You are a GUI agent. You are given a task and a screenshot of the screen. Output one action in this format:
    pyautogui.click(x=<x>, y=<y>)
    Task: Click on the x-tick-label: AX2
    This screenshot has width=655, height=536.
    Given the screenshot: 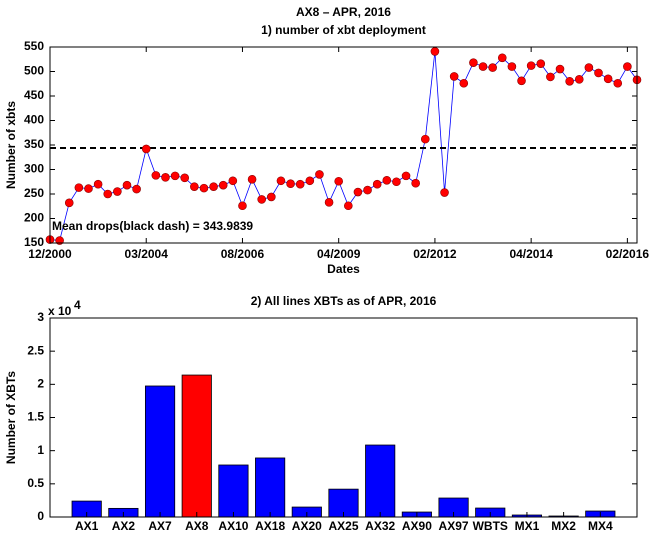 What is the action you would take?
    pyautogui.click(x=124, y=526)
    